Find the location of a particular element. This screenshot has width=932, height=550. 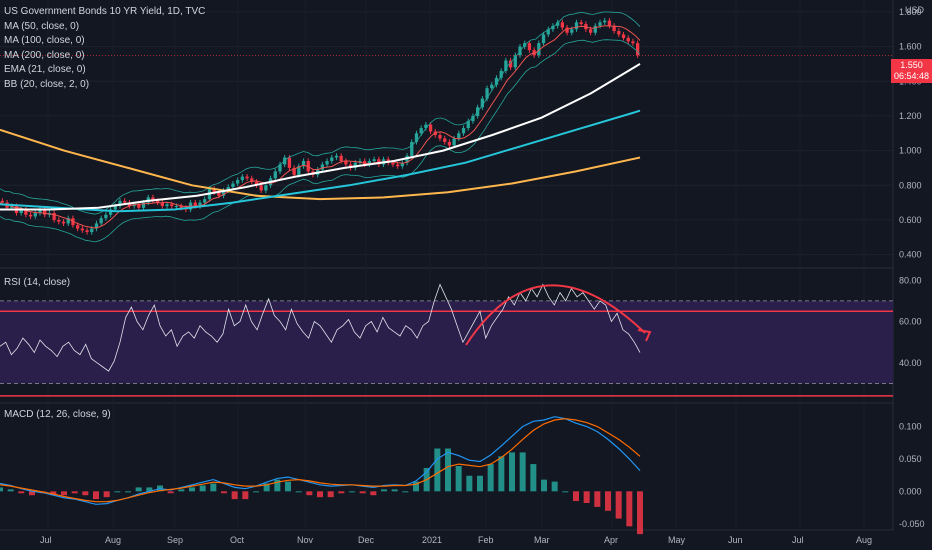

macd-line is located at coordinates (320, 460).